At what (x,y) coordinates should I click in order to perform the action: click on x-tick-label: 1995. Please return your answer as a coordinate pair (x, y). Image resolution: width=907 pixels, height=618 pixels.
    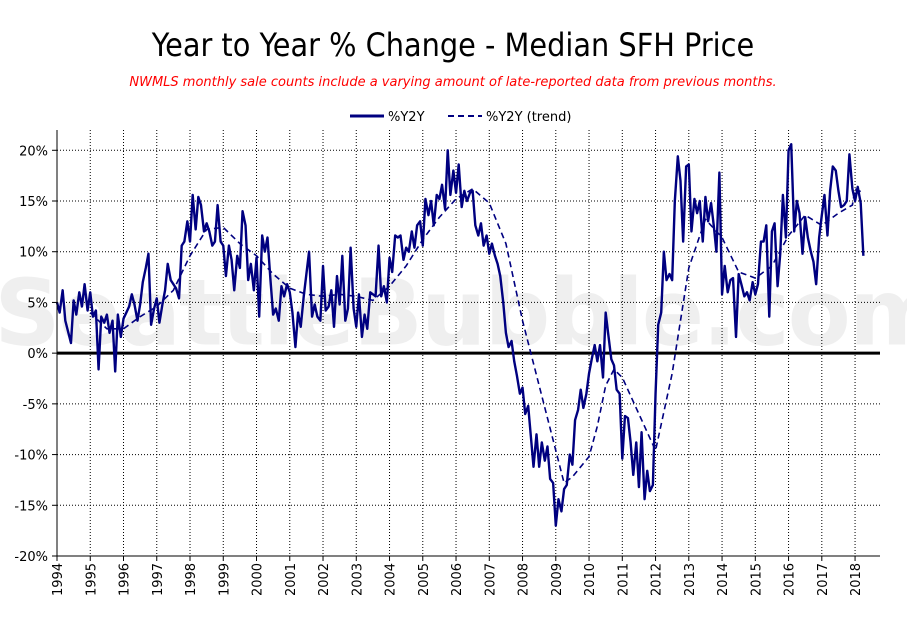
    Looking at the image, I should click on (91, 579).